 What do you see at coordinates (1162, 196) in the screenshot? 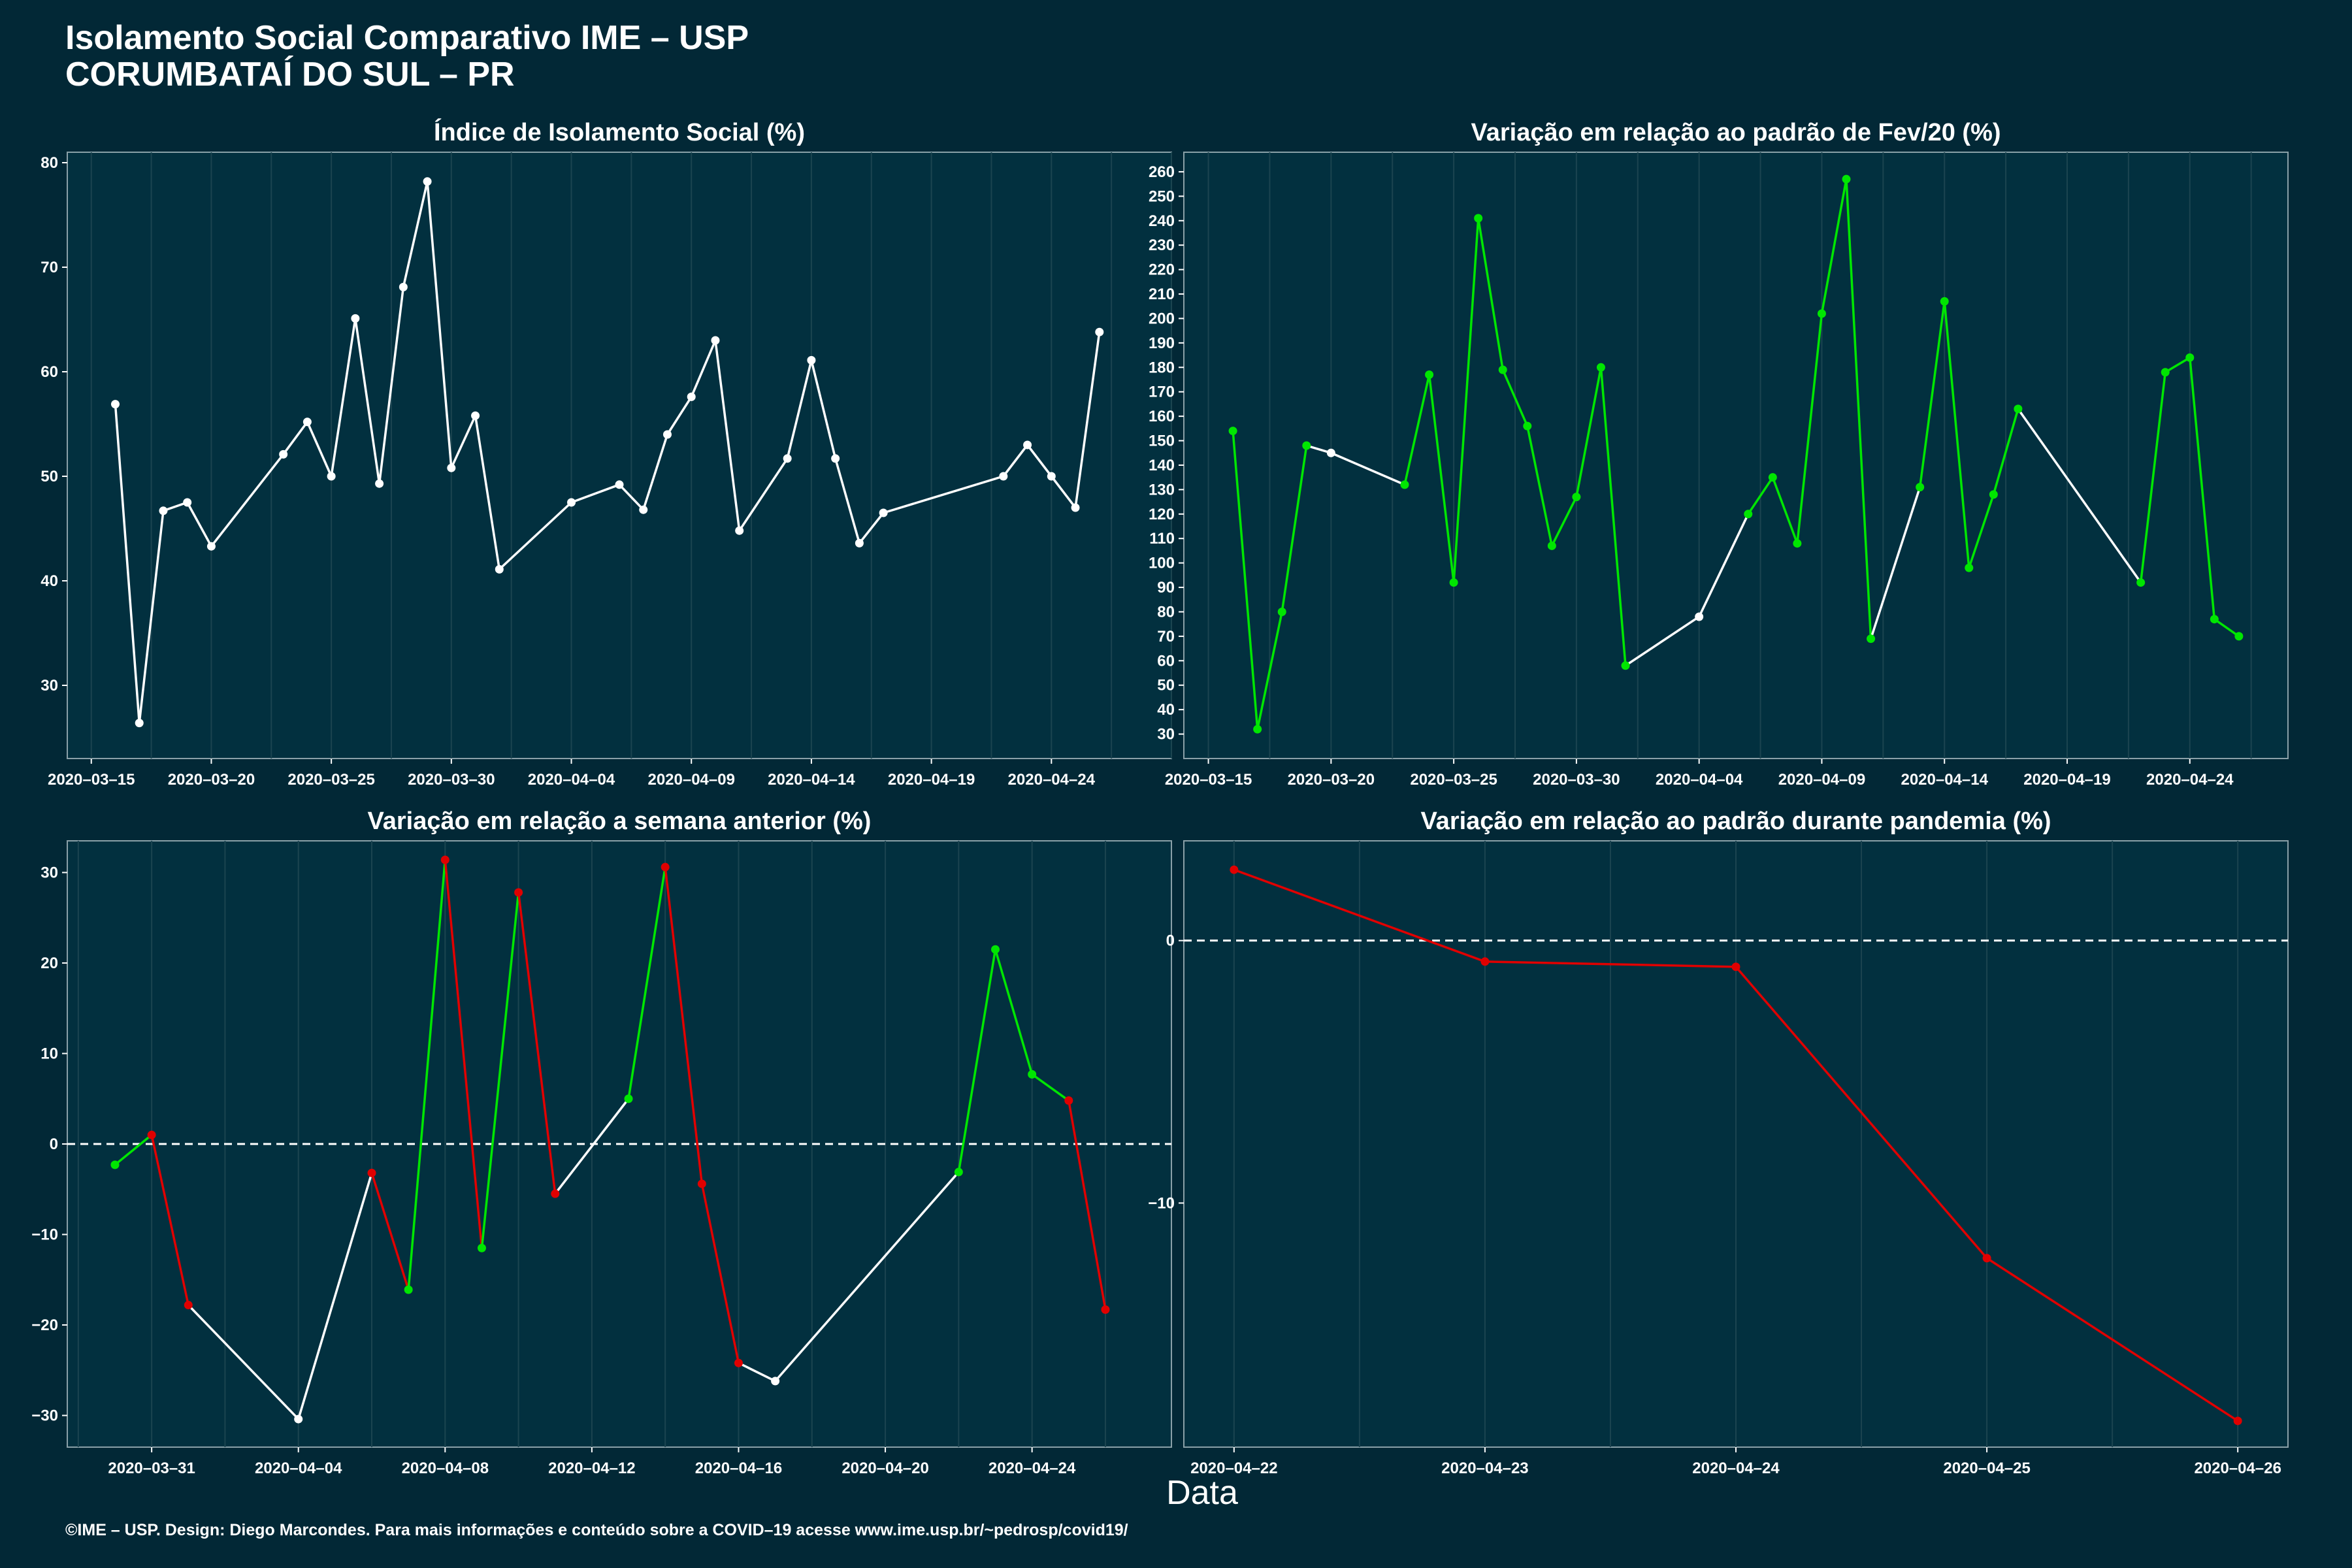
I see `y-tick-label: 250` at bounding box center [1162, 196].